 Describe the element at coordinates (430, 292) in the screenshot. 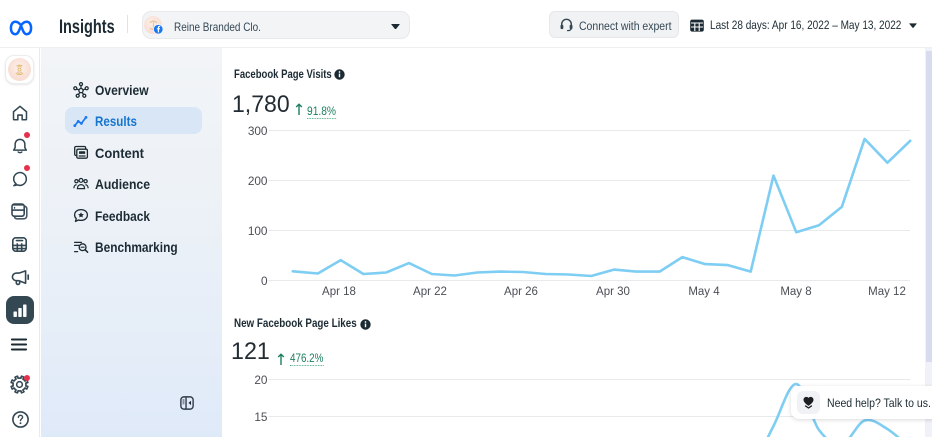

I see `svg-text: Apr 22` at that location.